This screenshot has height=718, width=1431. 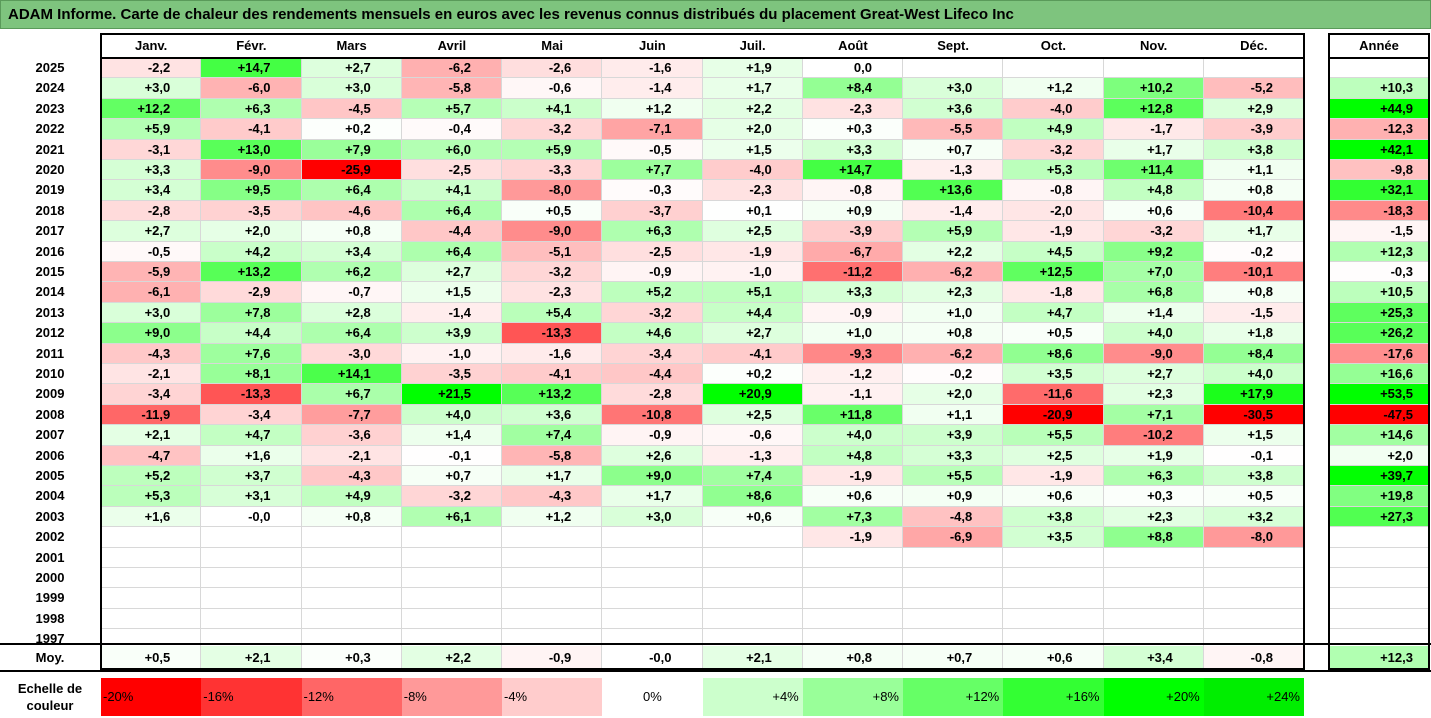 I want to click on heatmap-cell: -2,2, so click(x=151, y=68).